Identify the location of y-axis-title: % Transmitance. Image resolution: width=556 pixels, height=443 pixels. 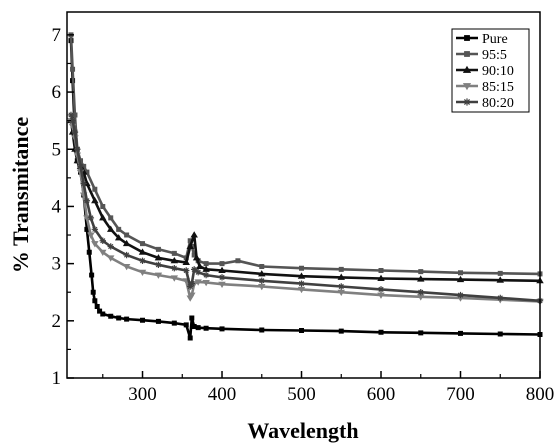
(20, 195).